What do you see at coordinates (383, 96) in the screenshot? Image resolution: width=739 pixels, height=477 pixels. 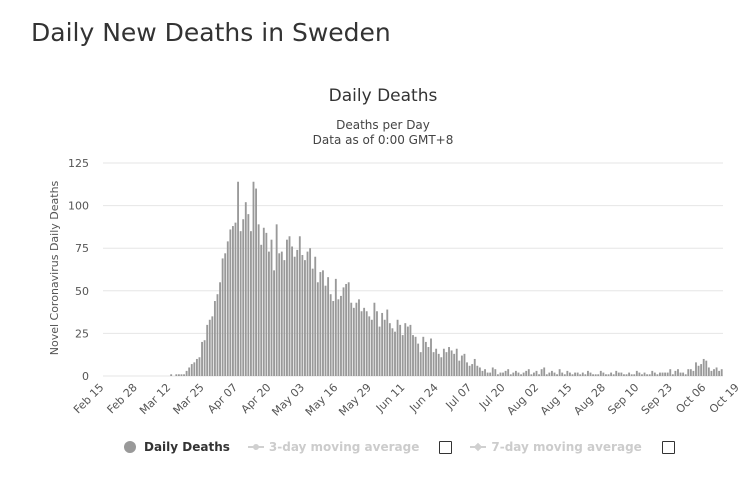 I see `chart-title: Daily Deaths` at bounding box center [383, 96].